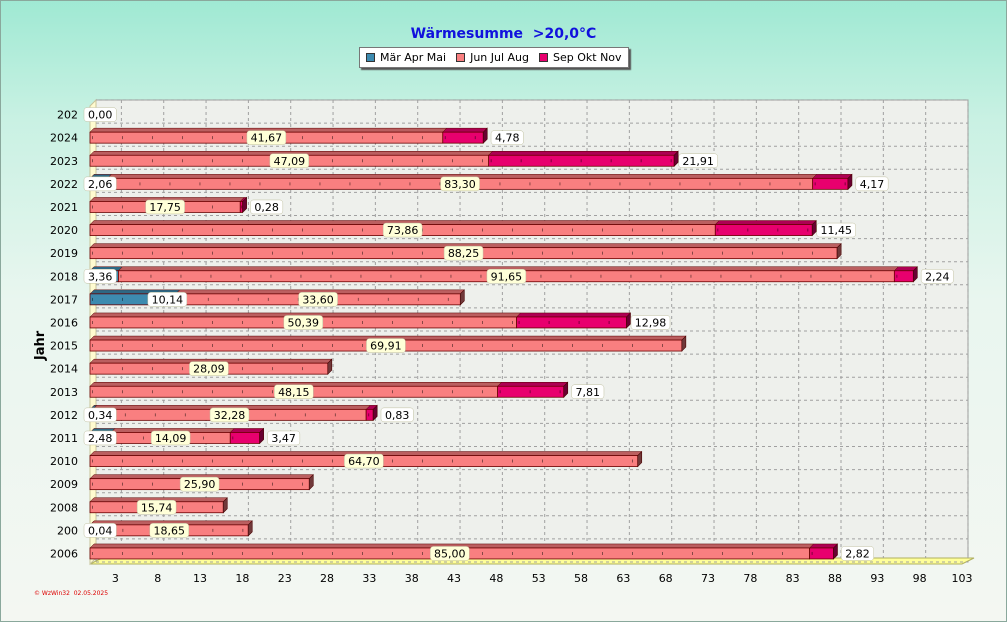 The height and width of the screenshot is (622, 1007). What do you see at coordinates (920, 578) in the screenshot?
I see `x-tick-label: 98` at bounding box center [920, 578].